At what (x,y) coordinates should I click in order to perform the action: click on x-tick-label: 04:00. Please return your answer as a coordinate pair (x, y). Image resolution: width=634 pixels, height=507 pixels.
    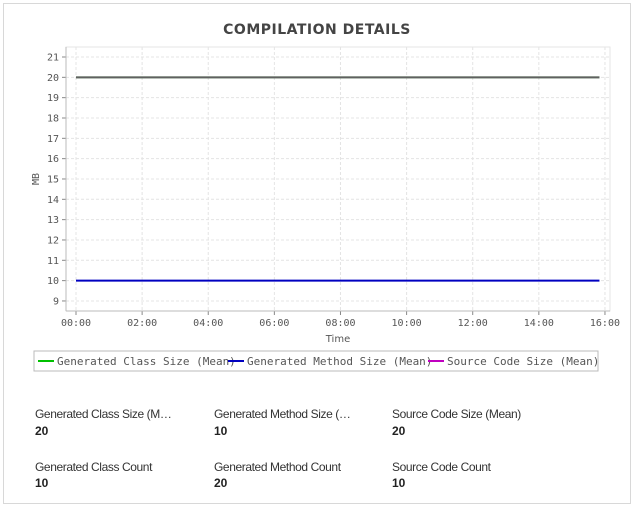
    Looking at the image, I should click on (208, 323).